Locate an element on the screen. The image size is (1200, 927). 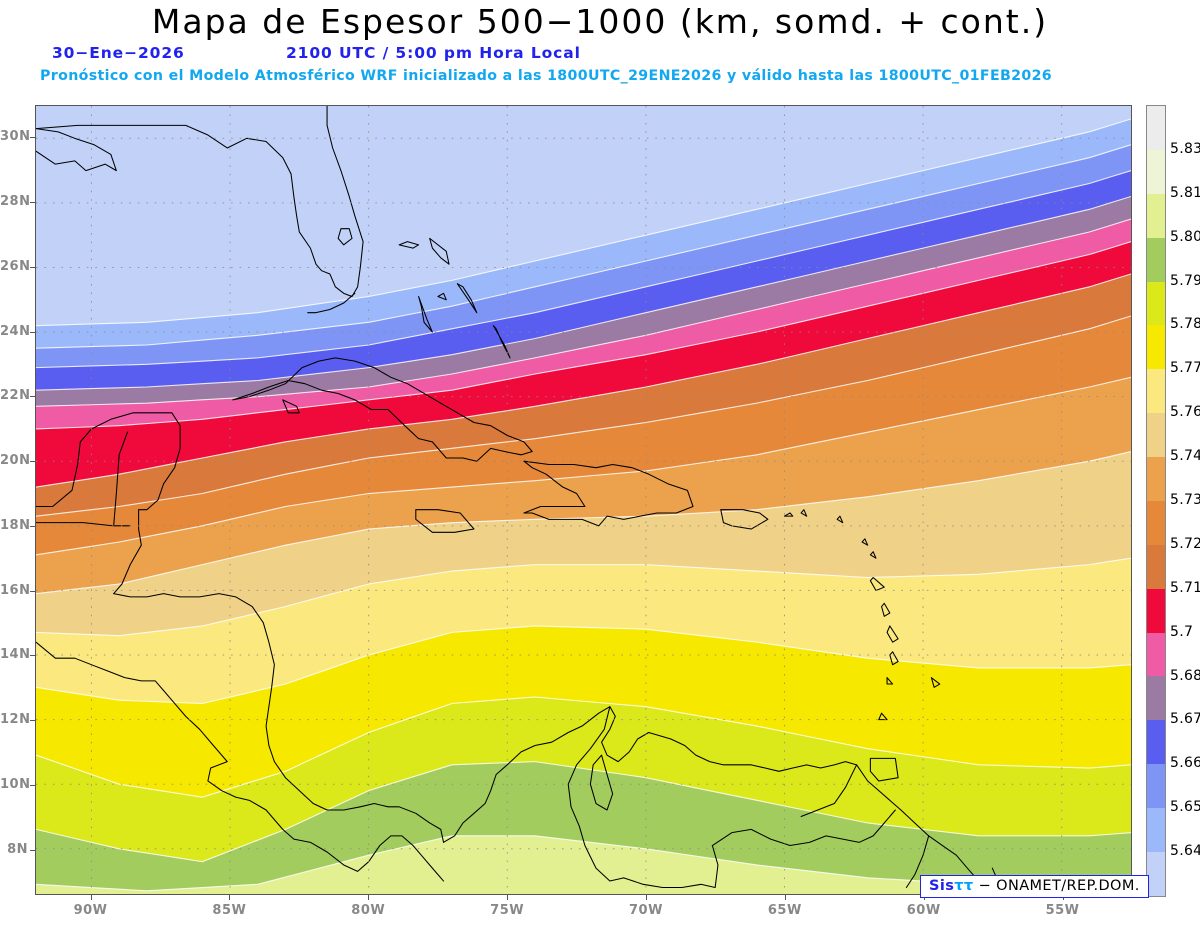
colorbar-tick-label: 5.831 is located at coordinates (1185, 148).